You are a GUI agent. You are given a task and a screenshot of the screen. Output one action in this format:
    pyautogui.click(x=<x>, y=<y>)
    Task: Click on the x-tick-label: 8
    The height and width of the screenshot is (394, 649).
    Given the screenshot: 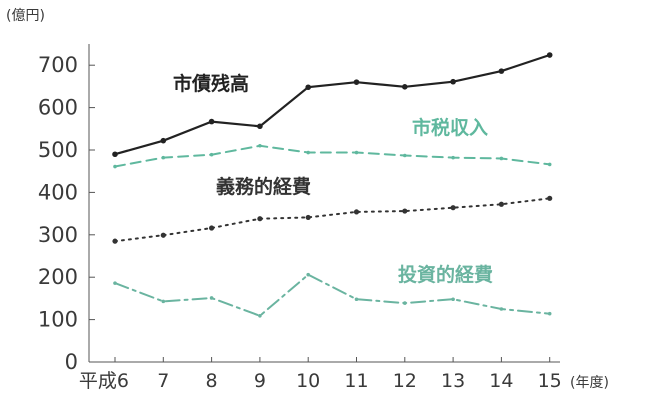 What is the action you would take?
    pyautogui.click(x=212, y=381)
    